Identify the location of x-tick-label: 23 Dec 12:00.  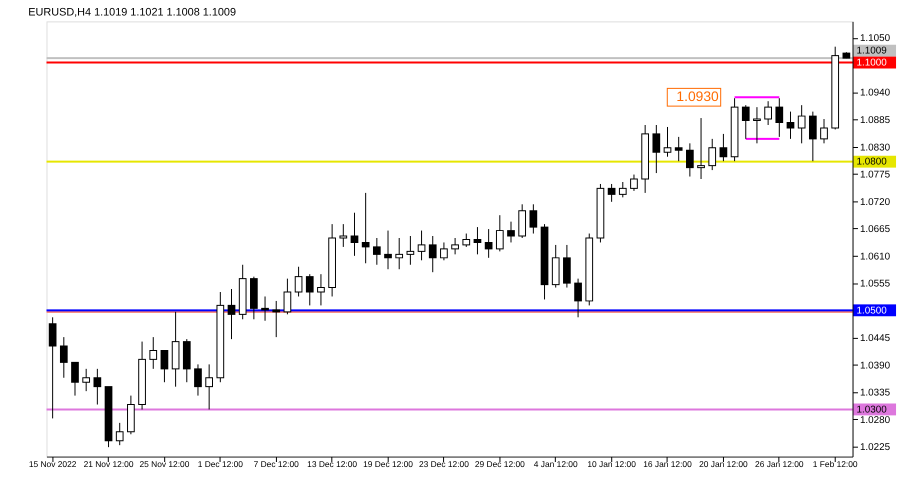
(444, 463).